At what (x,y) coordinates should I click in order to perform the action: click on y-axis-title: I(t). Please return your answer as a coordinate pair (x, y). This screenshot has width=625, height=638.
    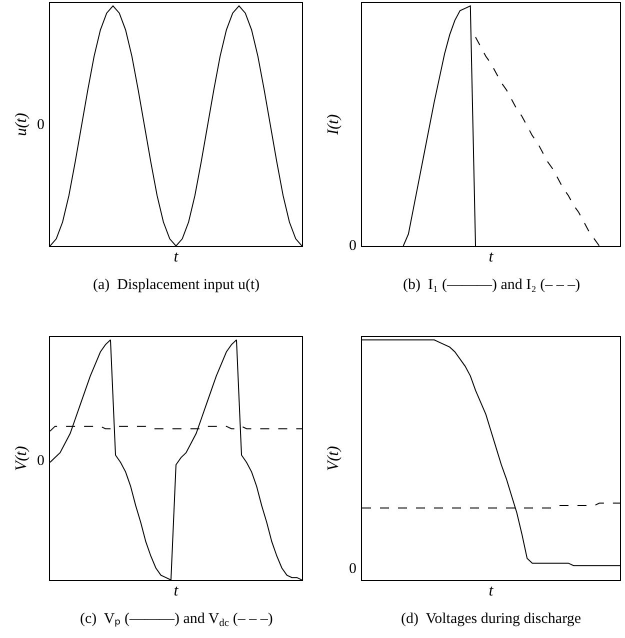
    Looking at the image, I should click on (333, 125).